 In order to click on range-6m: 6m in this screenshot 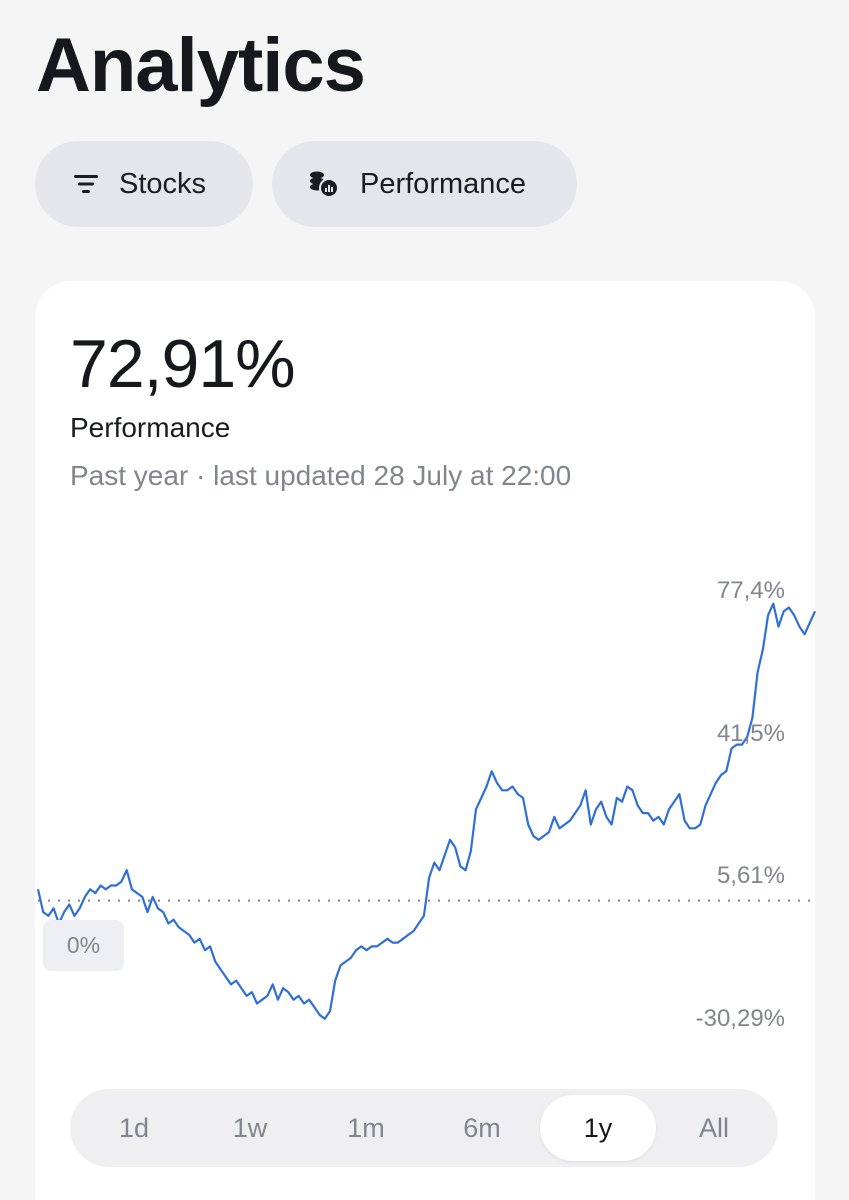, I will do `click(482, 1127)`.